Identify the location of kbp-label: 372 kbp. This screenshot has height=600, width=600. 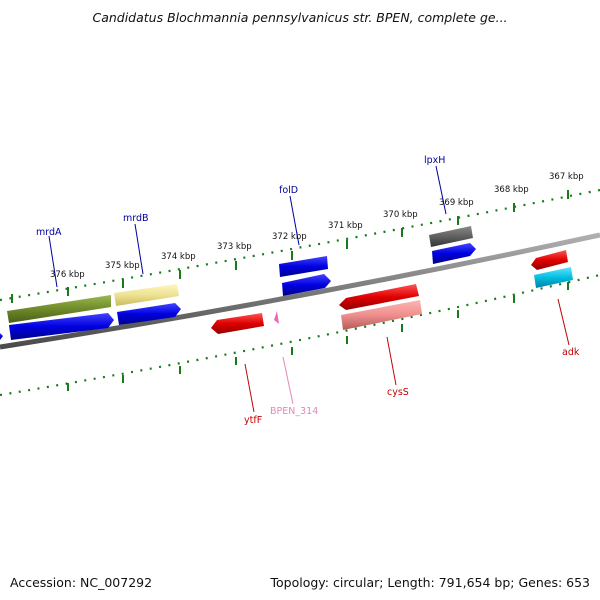
(289, 237).